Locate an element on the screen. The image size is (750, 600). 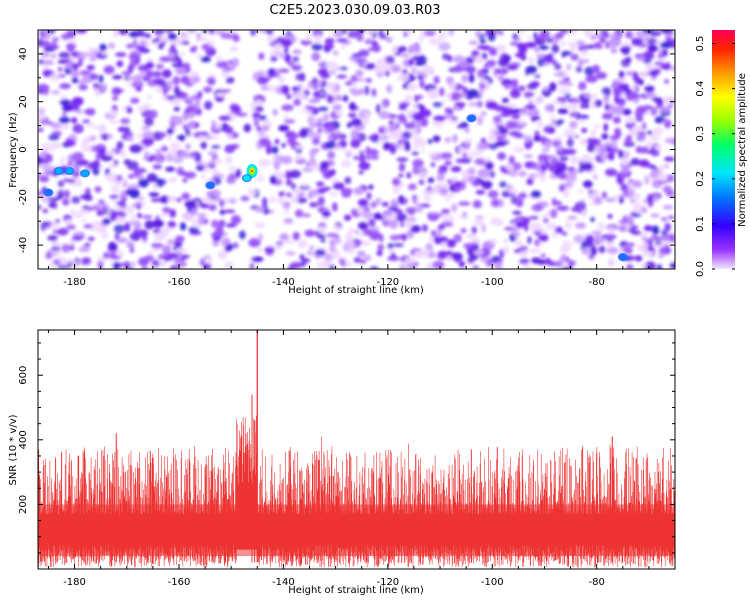
hotspot is located at coordinates (58, 171).